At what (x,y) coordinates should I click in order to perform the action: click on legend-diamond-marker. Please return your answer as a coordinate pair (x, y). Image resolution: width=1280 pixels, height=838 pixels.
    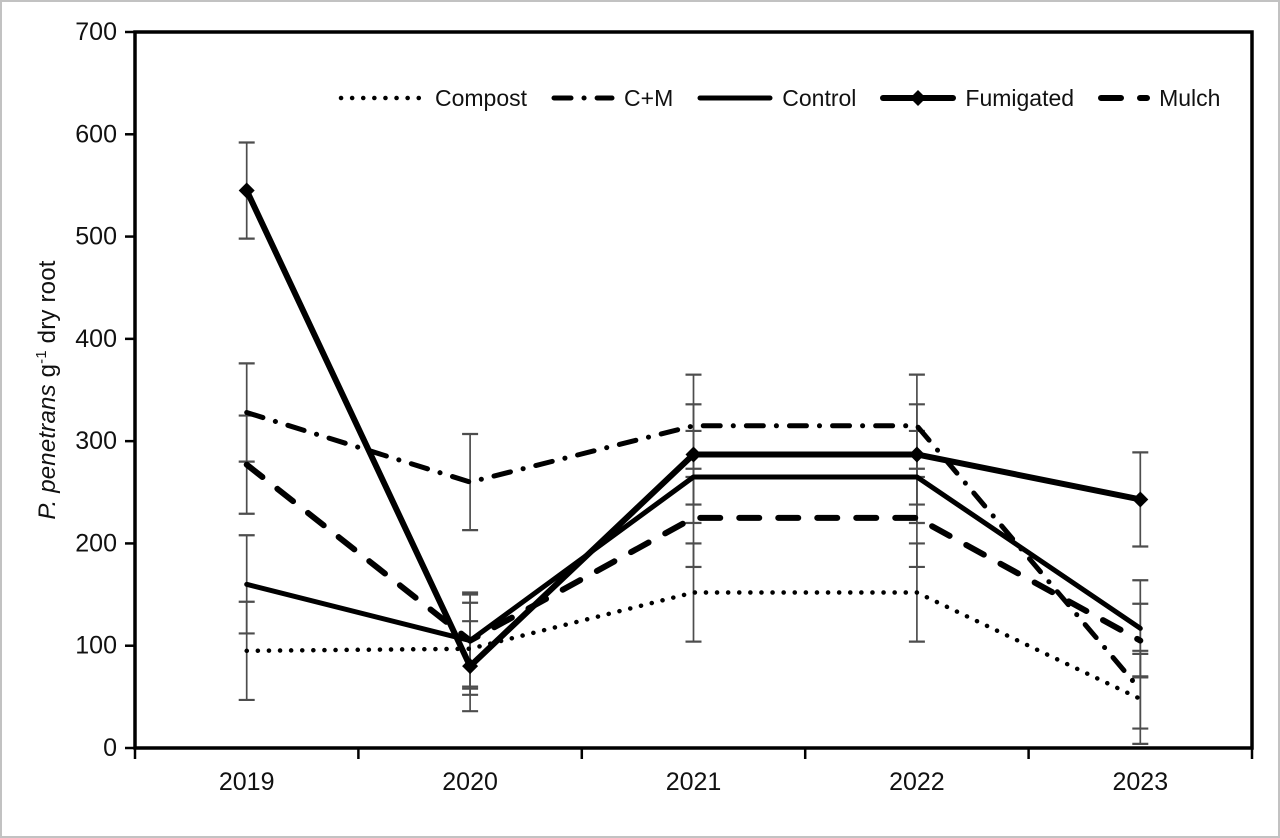
    Looking at the image, I should click on (918, 98).